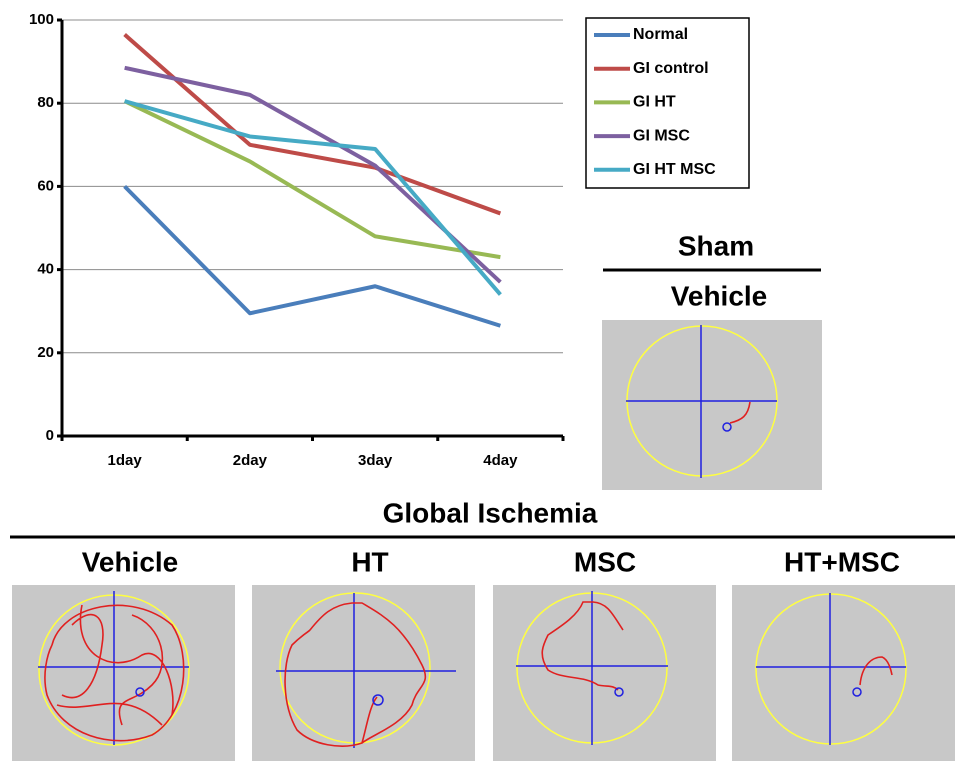 The width and height of the screenshot is (961, 767). What do you see at coordinates (674, 169) in the screenshot?
I see `legend-label: GI HT MSC` at bounding box center [674, 169].